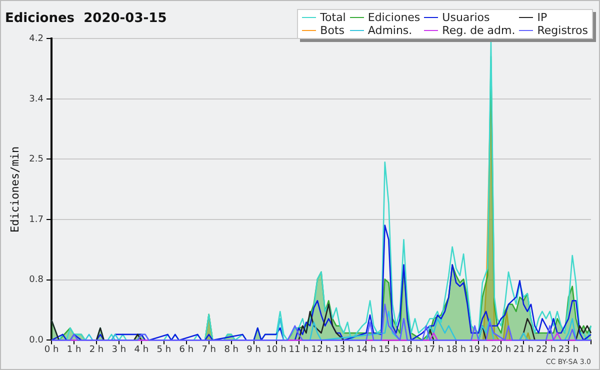 The height and width of the screenshot is (370, 600). I want to click on legend-label: Admins., so click(390, 30).